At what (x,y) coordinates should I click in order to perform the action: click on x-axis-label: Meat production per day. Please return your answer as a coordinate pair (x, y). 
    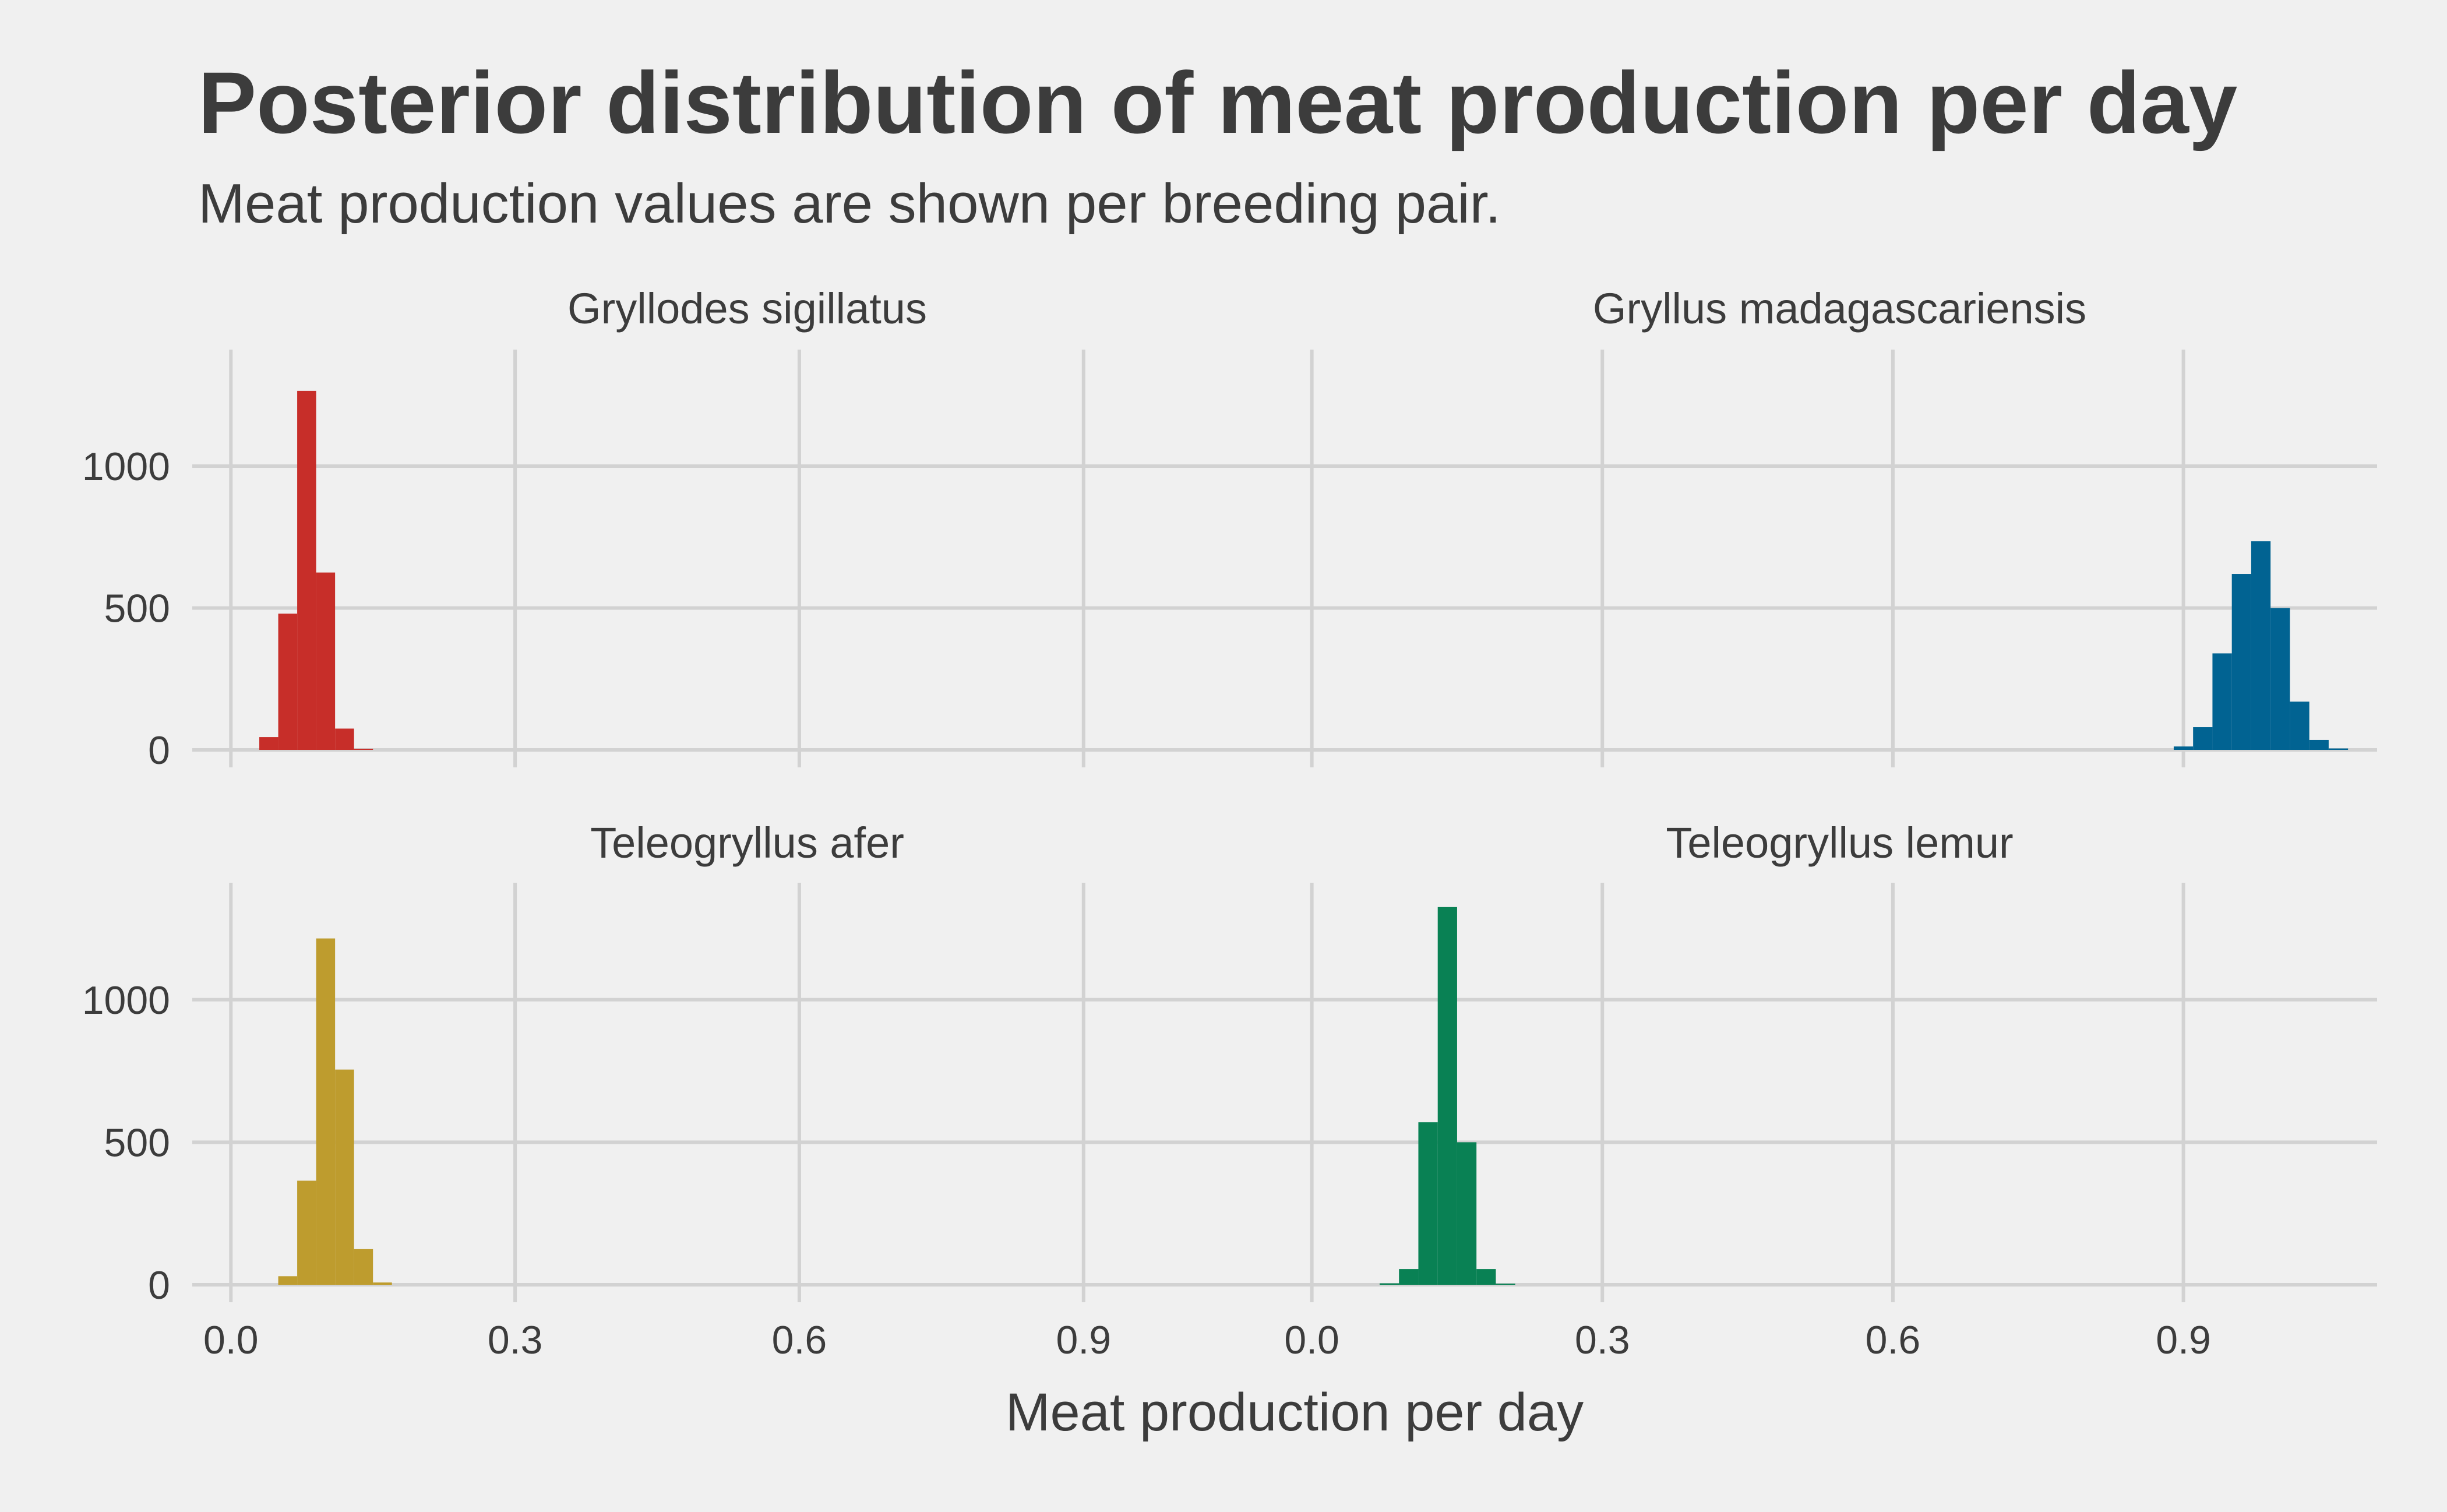
    Looking at the image, I should click on (1295, 1412).